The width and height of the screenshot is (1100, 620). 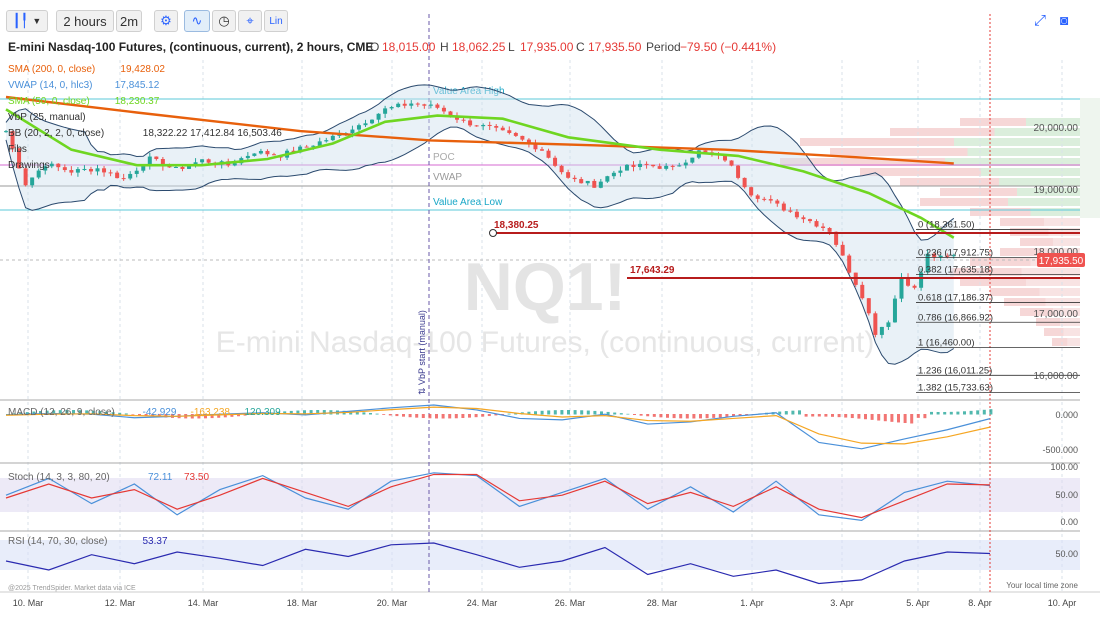 I want to click on period-label: Period, so click(x=663, y=47).